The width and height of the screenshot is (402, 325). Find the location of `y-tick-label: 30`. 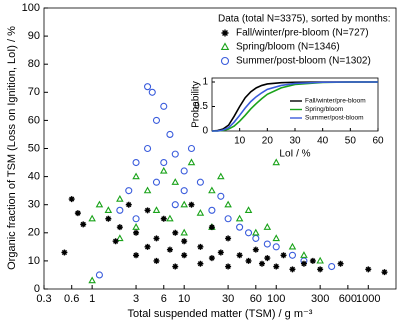

y-tick-label: 30 is located at coordinates (34, 205).